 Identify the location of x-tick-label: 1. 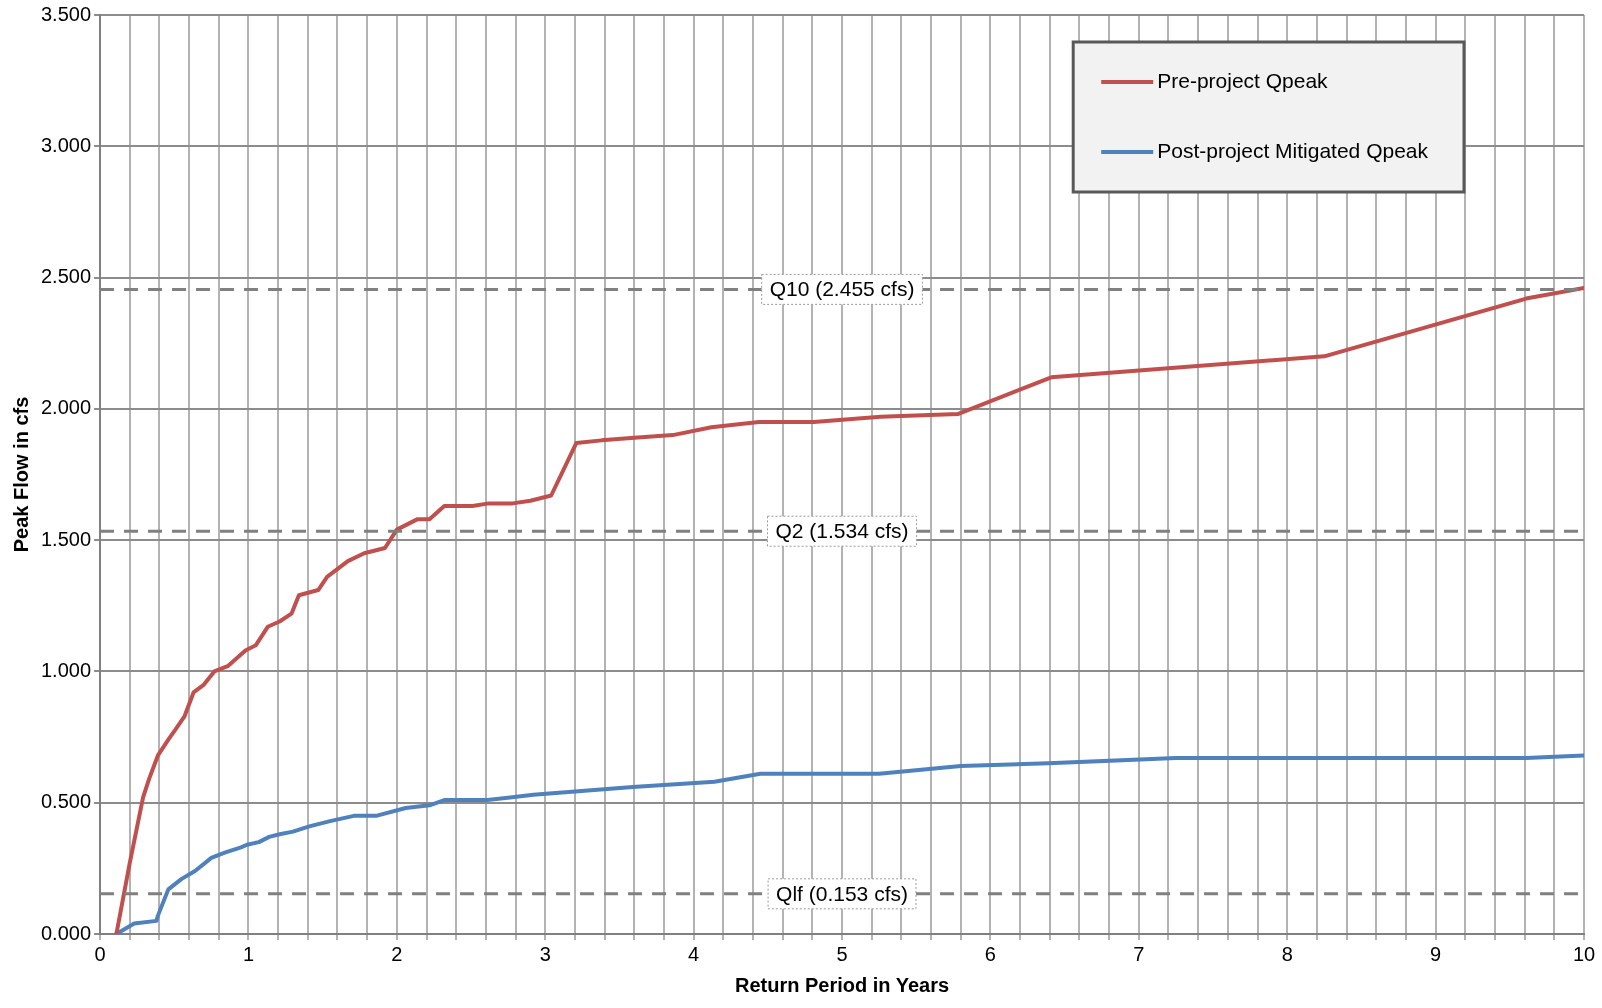
(248, 953).